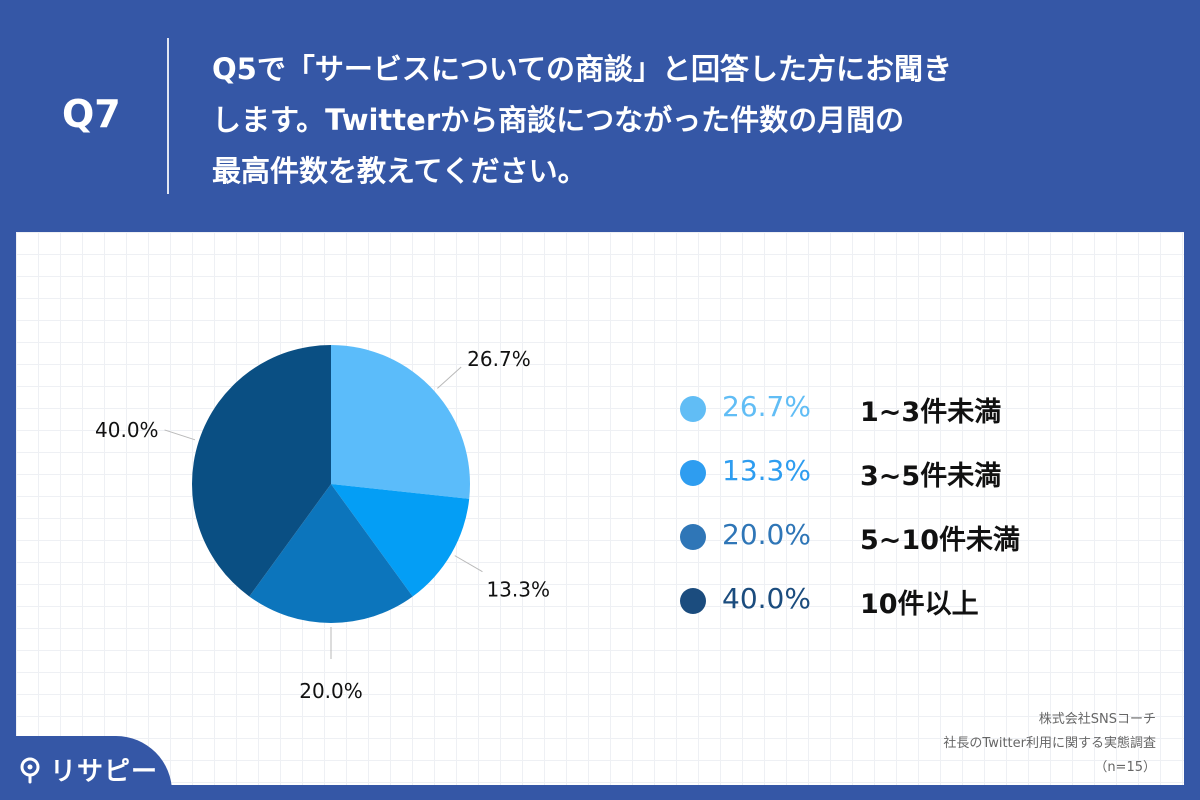  What do you see at coordinates (766, 598) in the screenshot?
I see `legend-percent: 40.0%` at bounding box center [766, 598].